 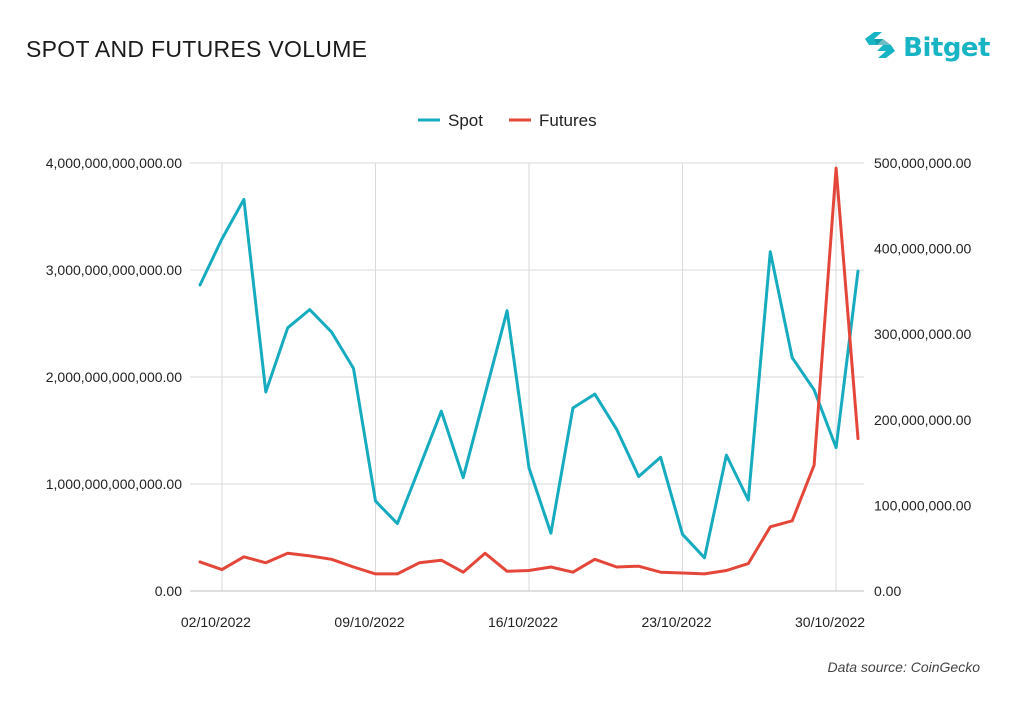 I want to click on x-tick-label: 16/10/2022, so click(x=523, y=622).